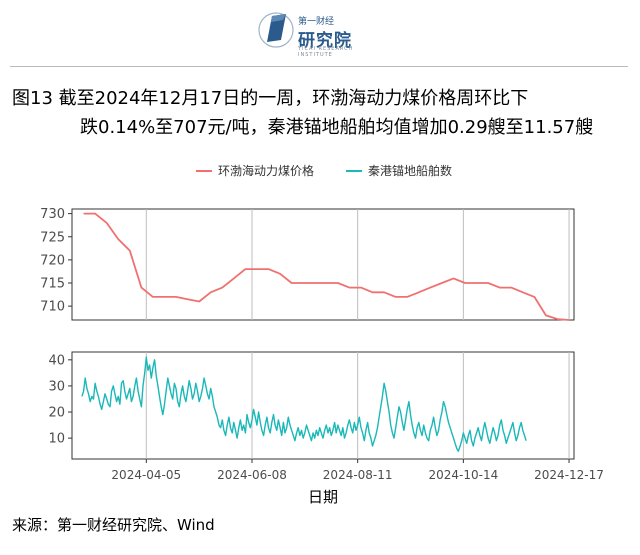  I want to click on chart-legend: 环渤海动力煤价格 秦港锚地船舶数, so click(346, 171).